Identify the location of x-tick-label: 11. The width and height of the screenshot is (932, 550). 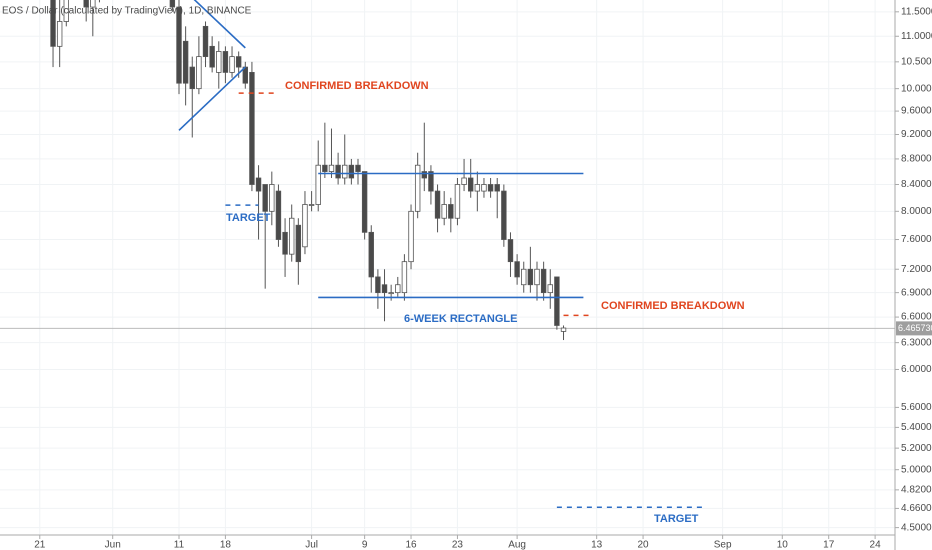
(179, 545).